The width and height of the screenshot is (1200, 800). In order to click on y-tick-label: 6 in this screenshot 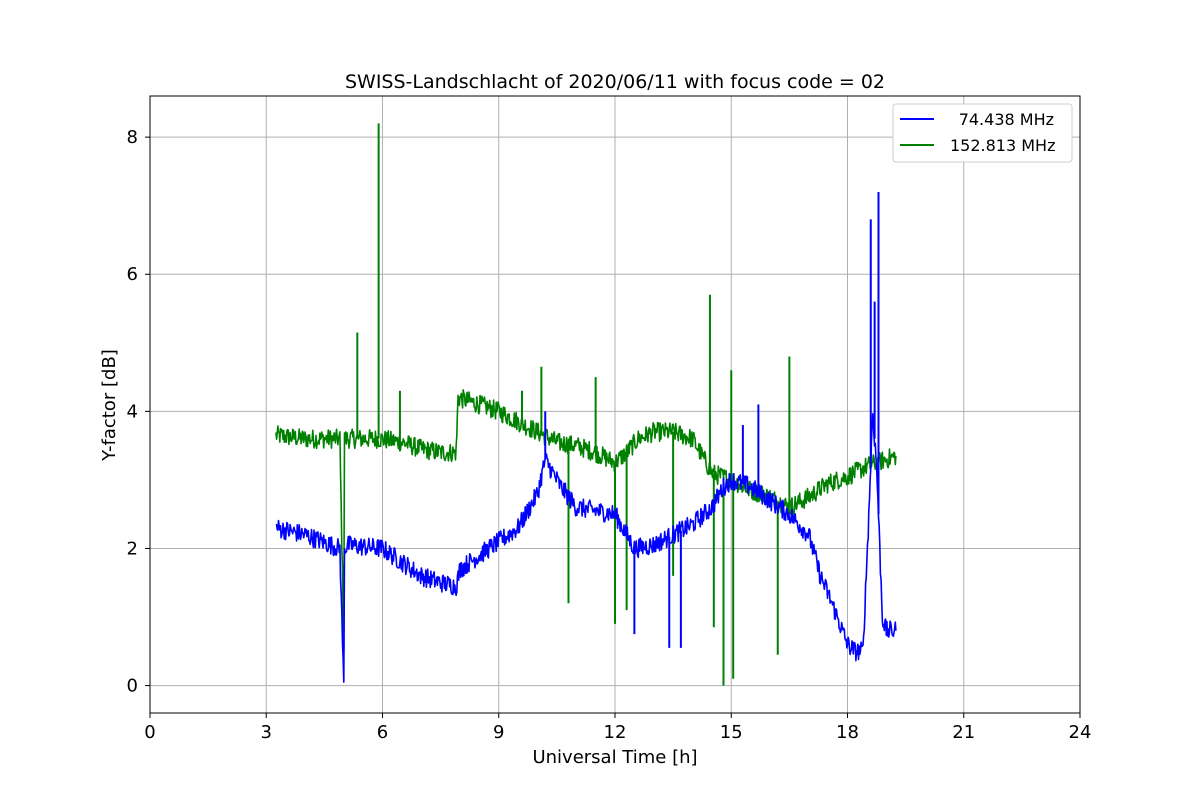, I will do `click(132, 274)`.